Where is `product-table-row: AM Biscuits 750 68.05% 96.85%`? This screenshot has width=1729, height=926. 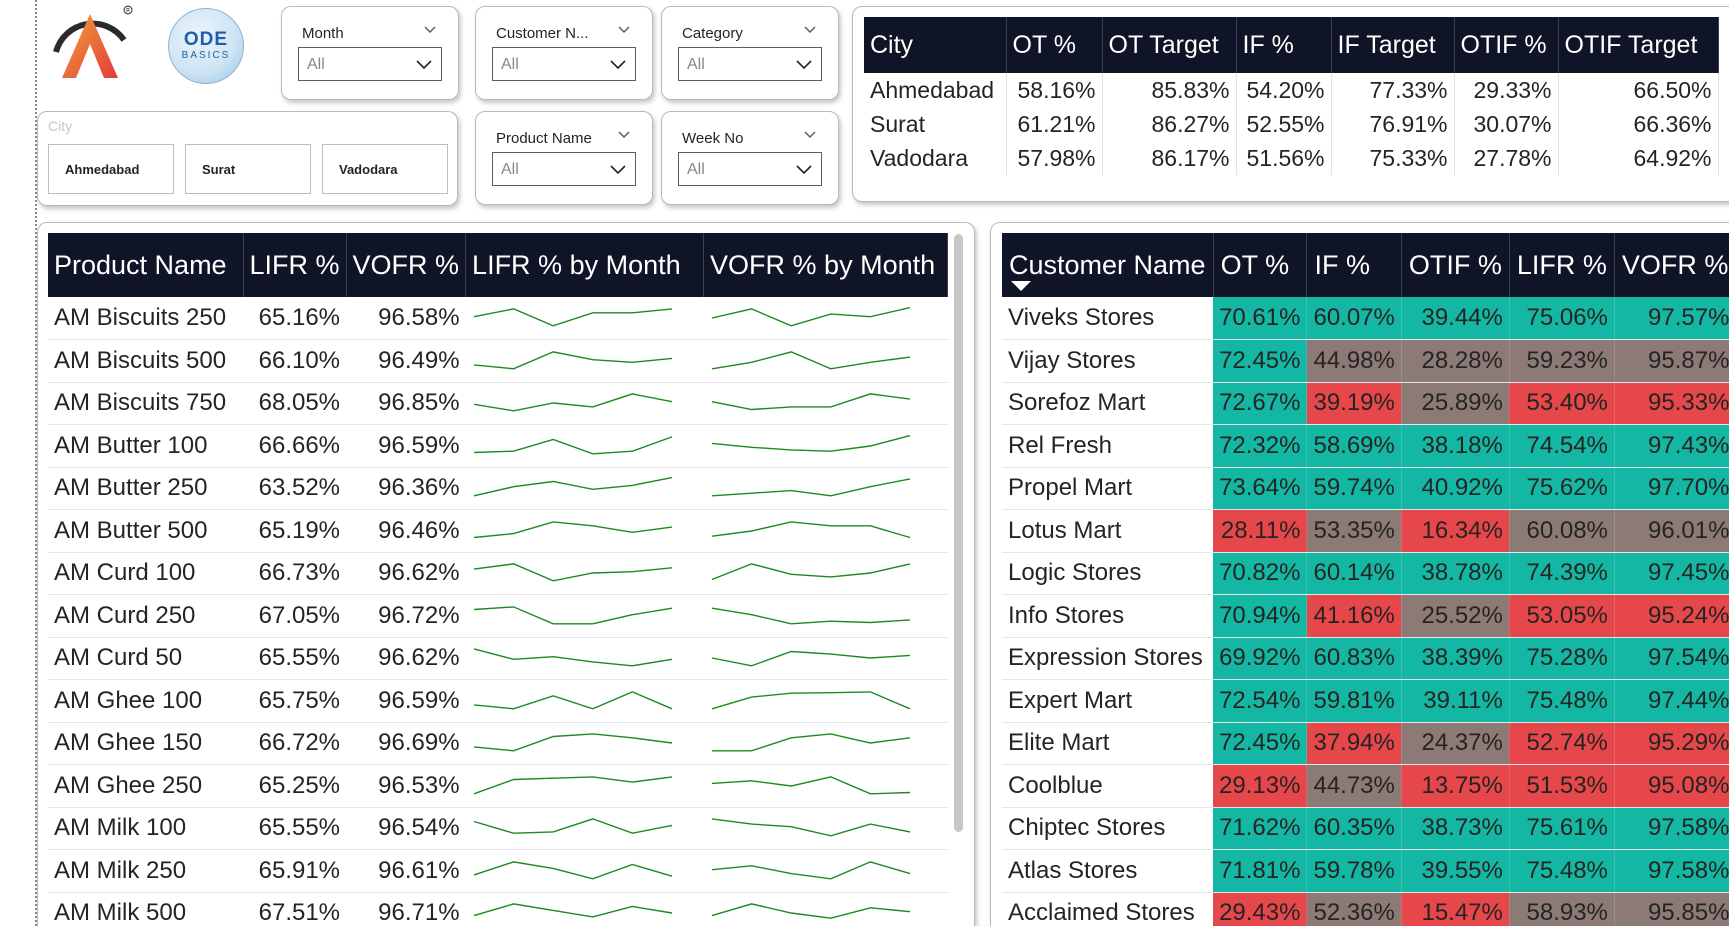
product-table-row: AM Biscuits 750 68.05% 96.85% is located at coordinates (498, 403).